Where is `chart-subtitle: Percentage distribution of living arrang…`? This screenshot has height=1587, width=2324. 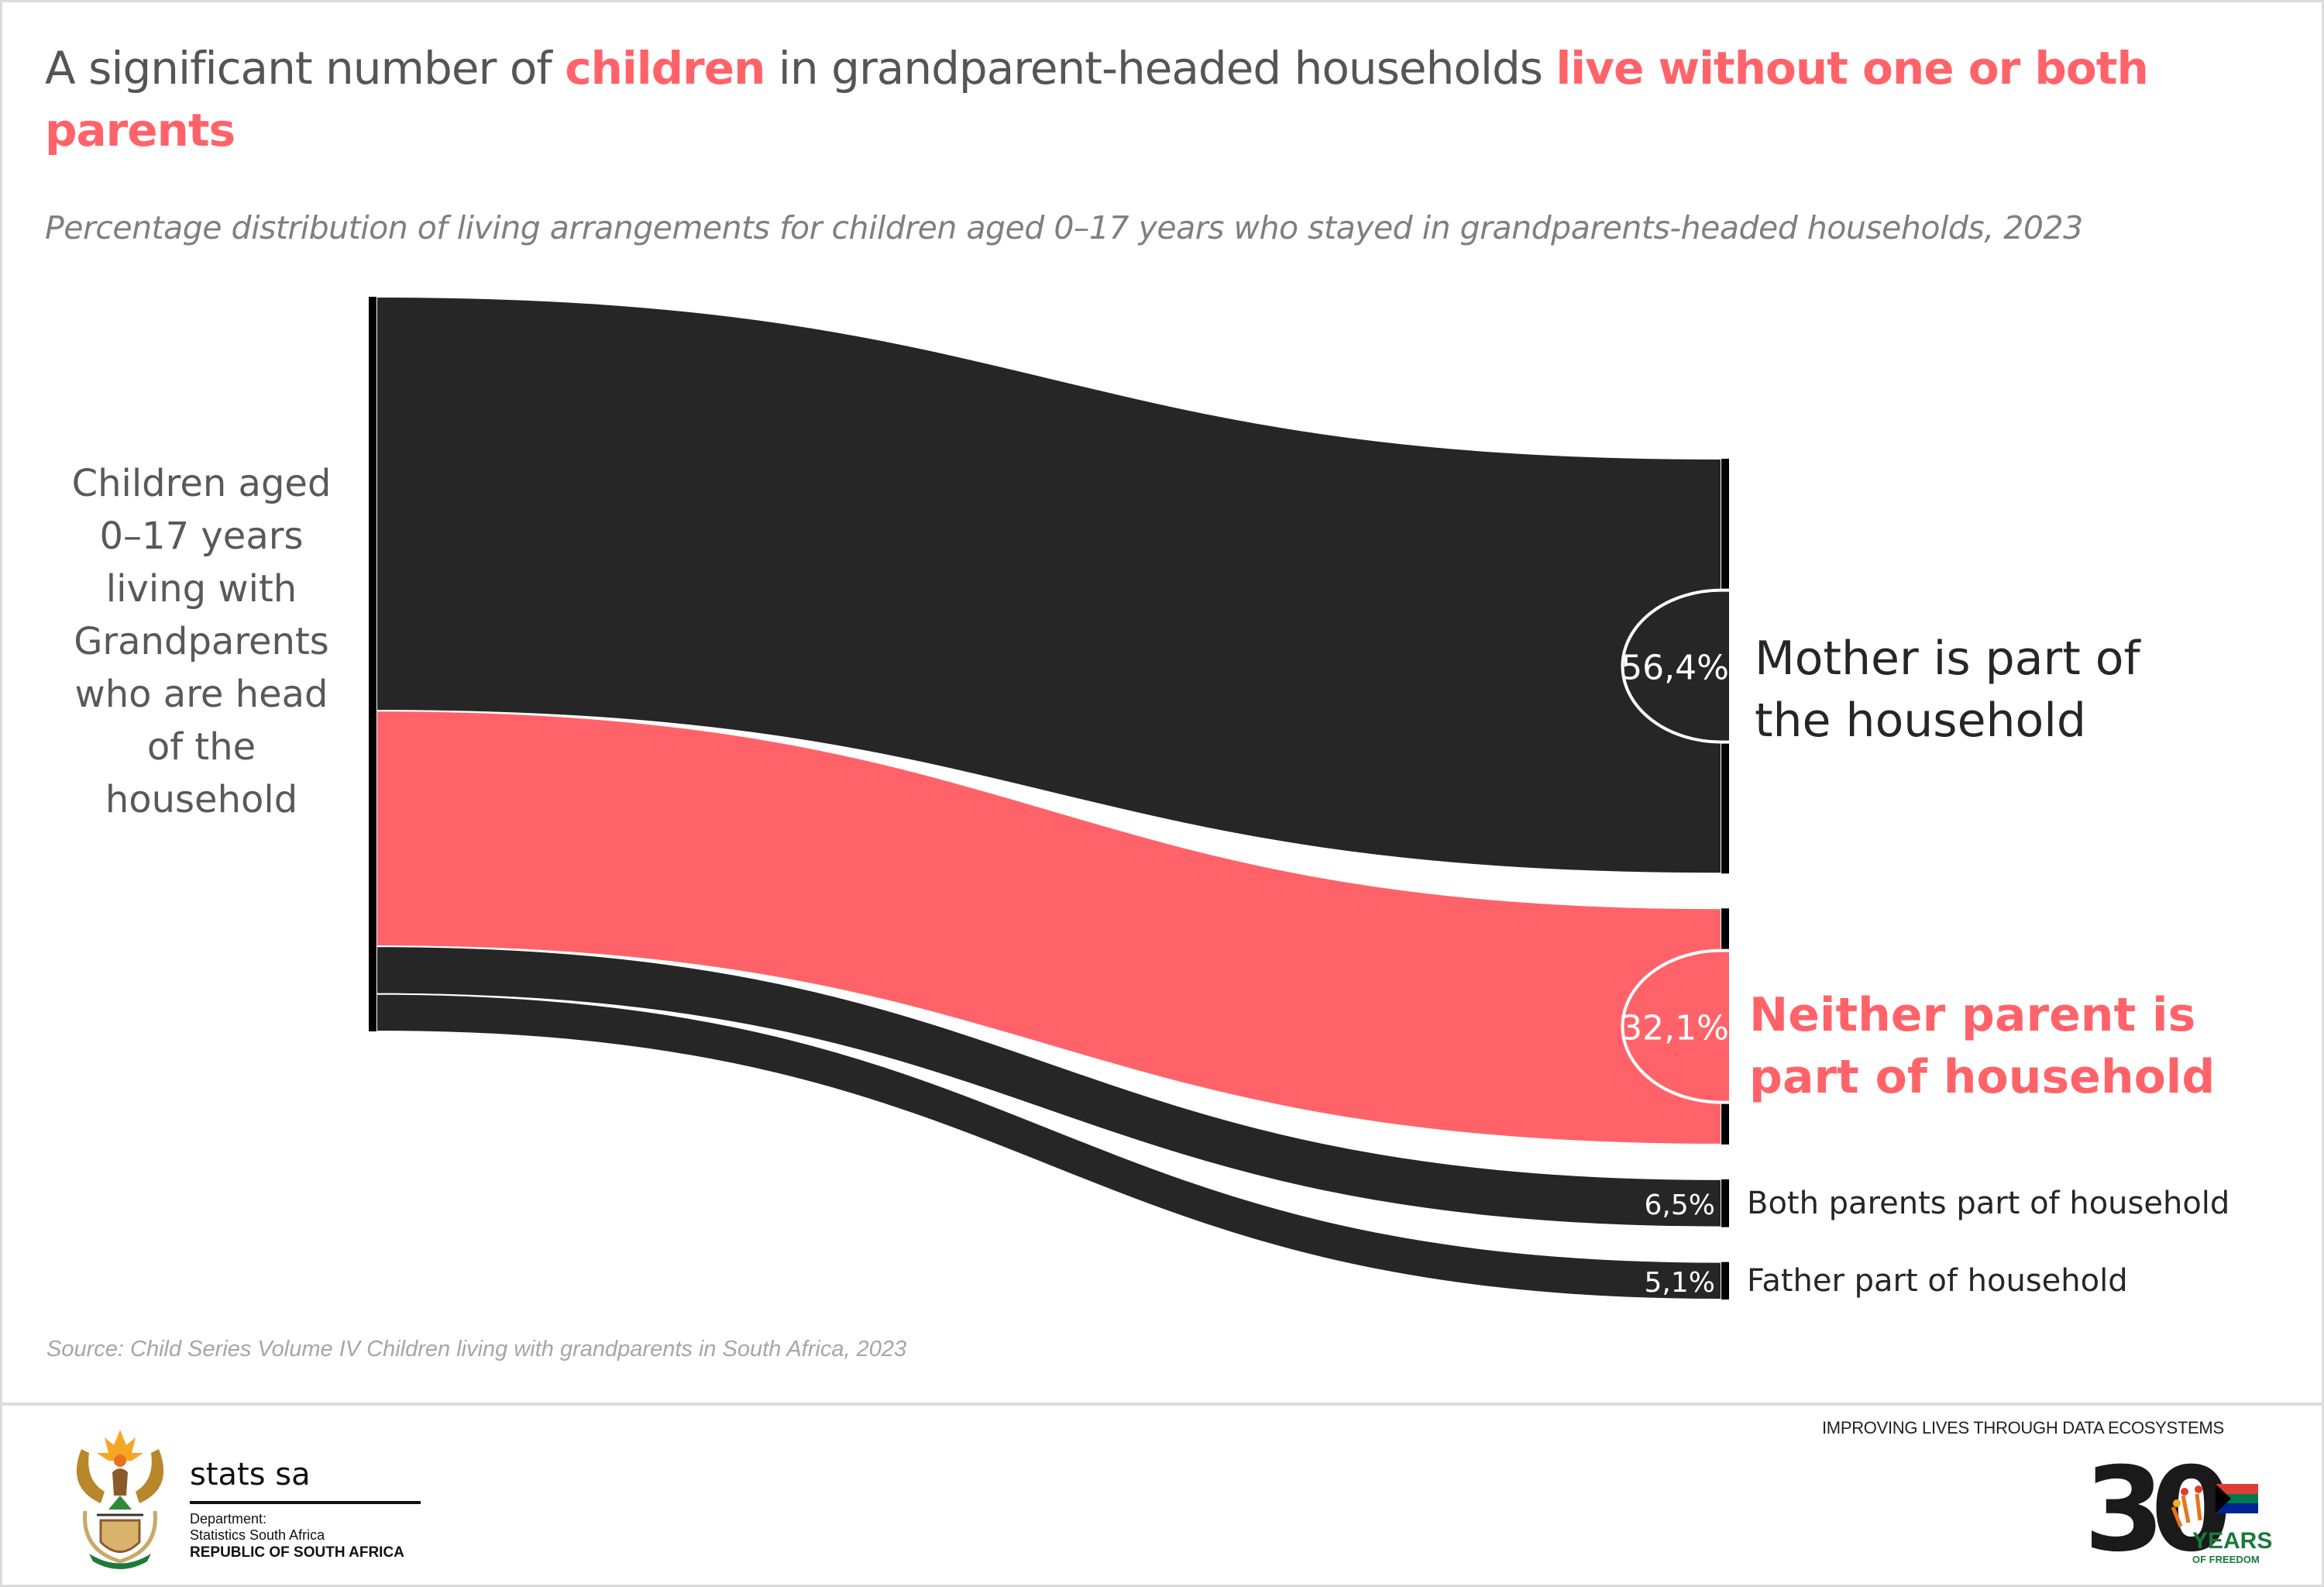
chart-subtitle: Percentage distribution of living arrang… is located at coordinates (1064, 227).